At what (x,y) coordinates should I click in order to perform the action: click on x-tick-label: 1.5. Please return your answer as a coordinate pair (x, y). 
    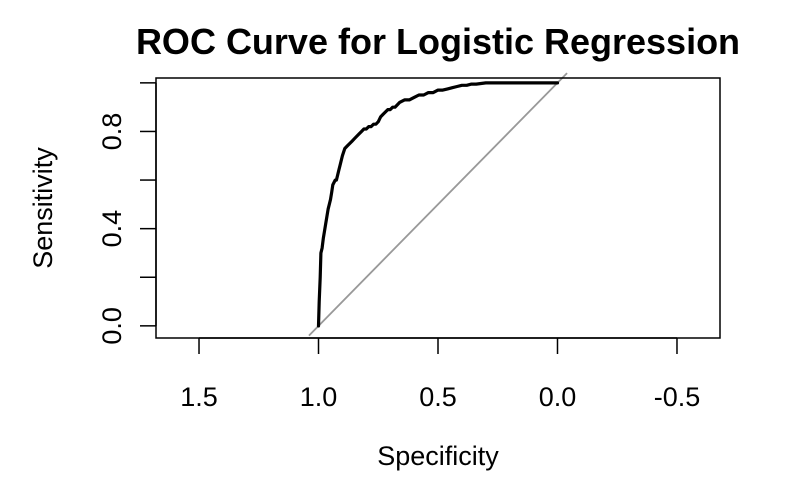
    Looking at the image, I should click on (199, 397).